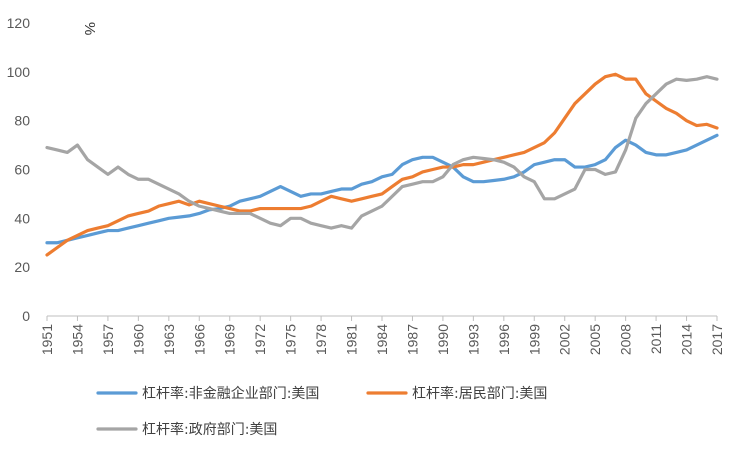 Image resolution: width=730 pixels, height=454 pixels. Describe the element at coordinates (22, 218) in the screenshot. I see `y-tick-label: 40` at that location.